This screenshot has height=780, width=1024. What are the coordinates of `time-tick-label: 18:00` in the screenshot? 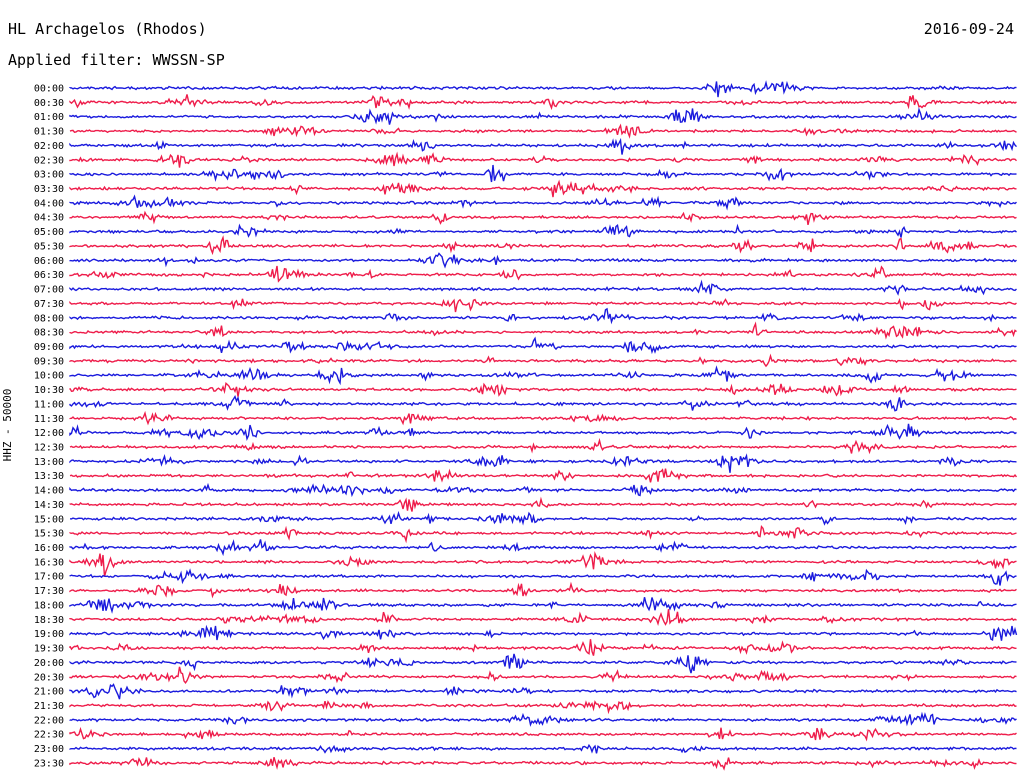 It's located at (49, 605).